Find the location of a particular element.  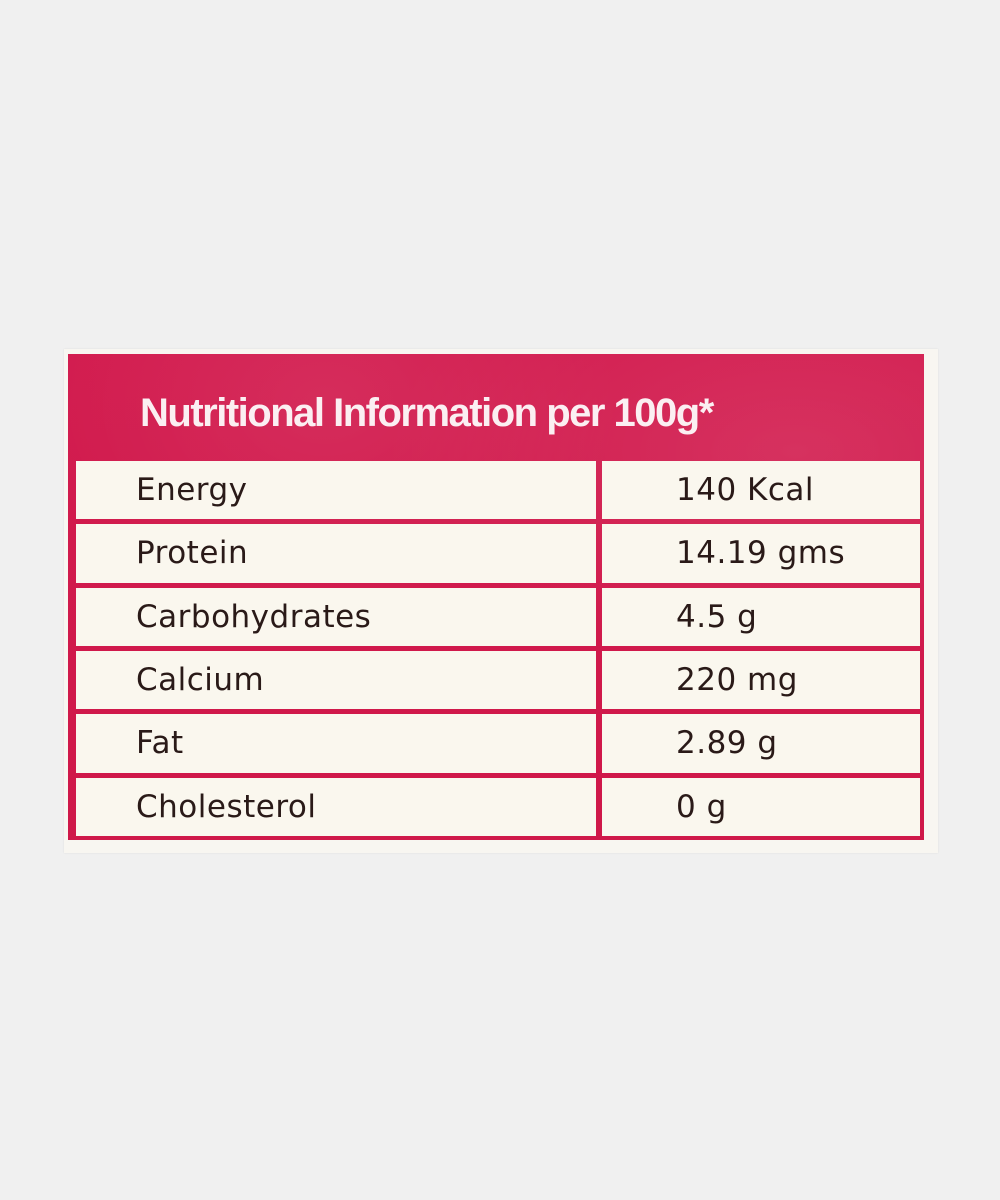

nutrient-value-cholesterol: 0 g is located at coordinates (761, 806).